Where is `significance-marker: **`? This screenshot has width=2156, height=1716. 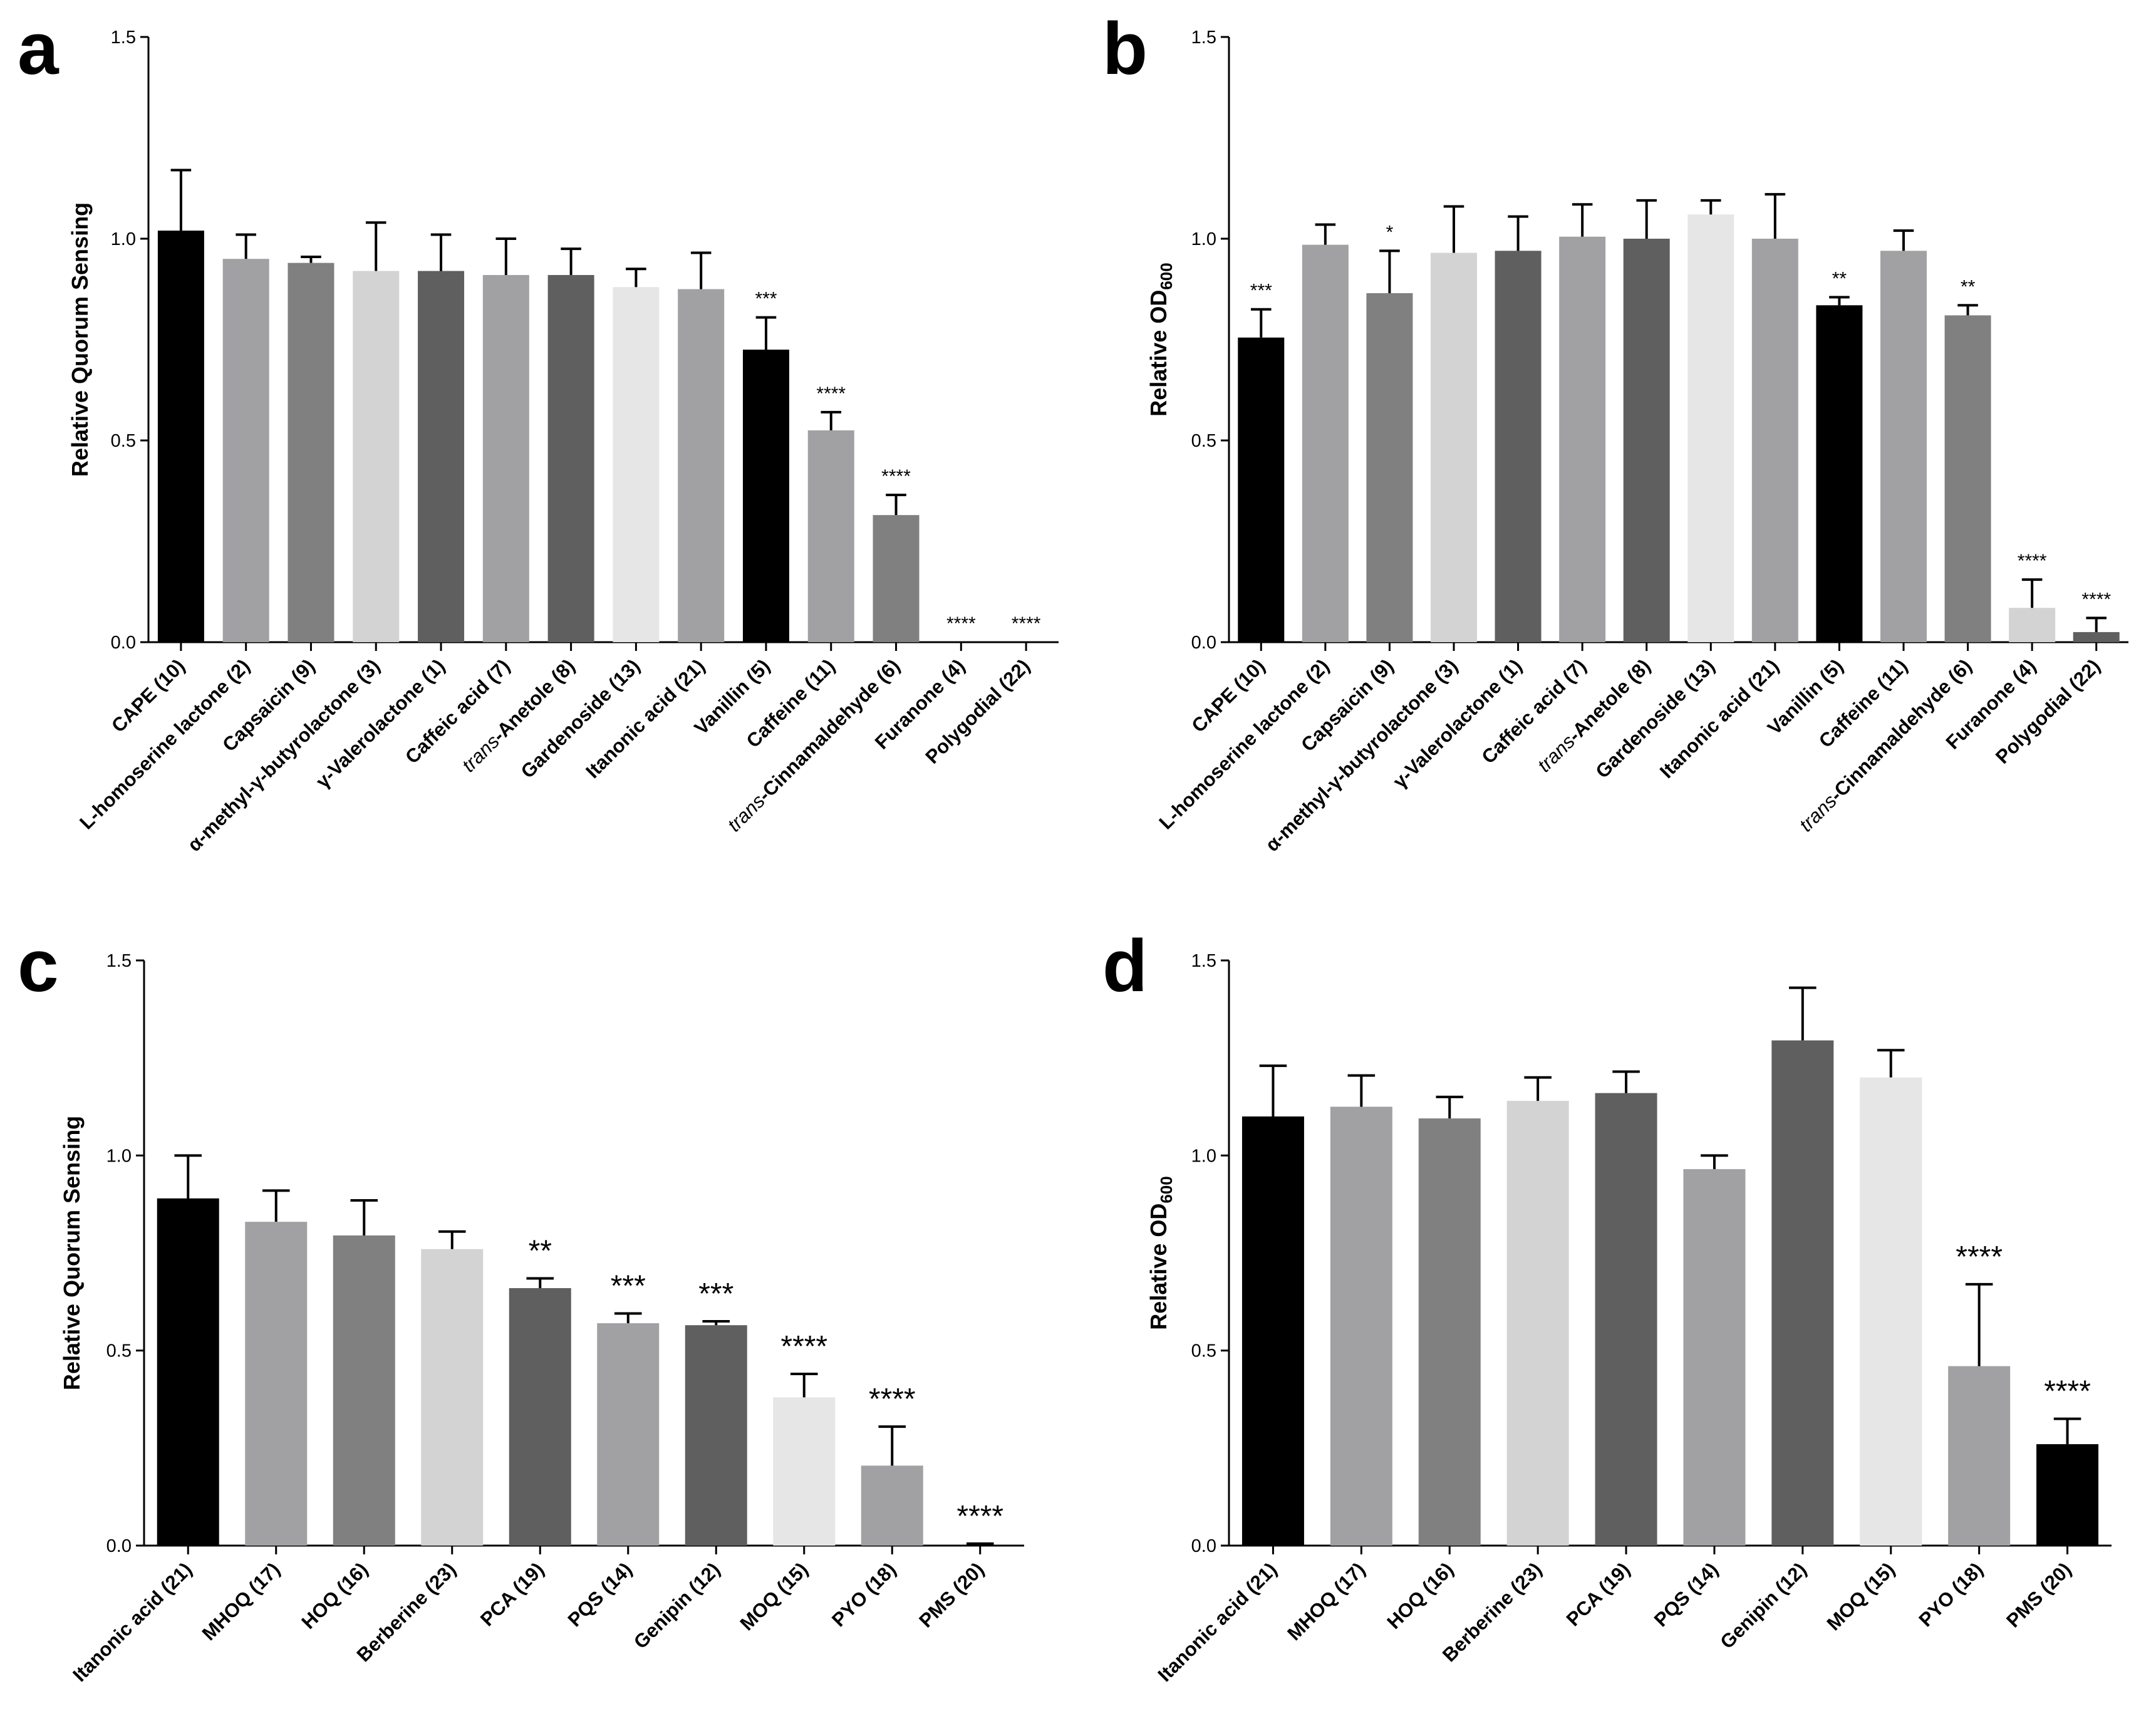 significance-marker: ** is located at coordinates (540, 1251).